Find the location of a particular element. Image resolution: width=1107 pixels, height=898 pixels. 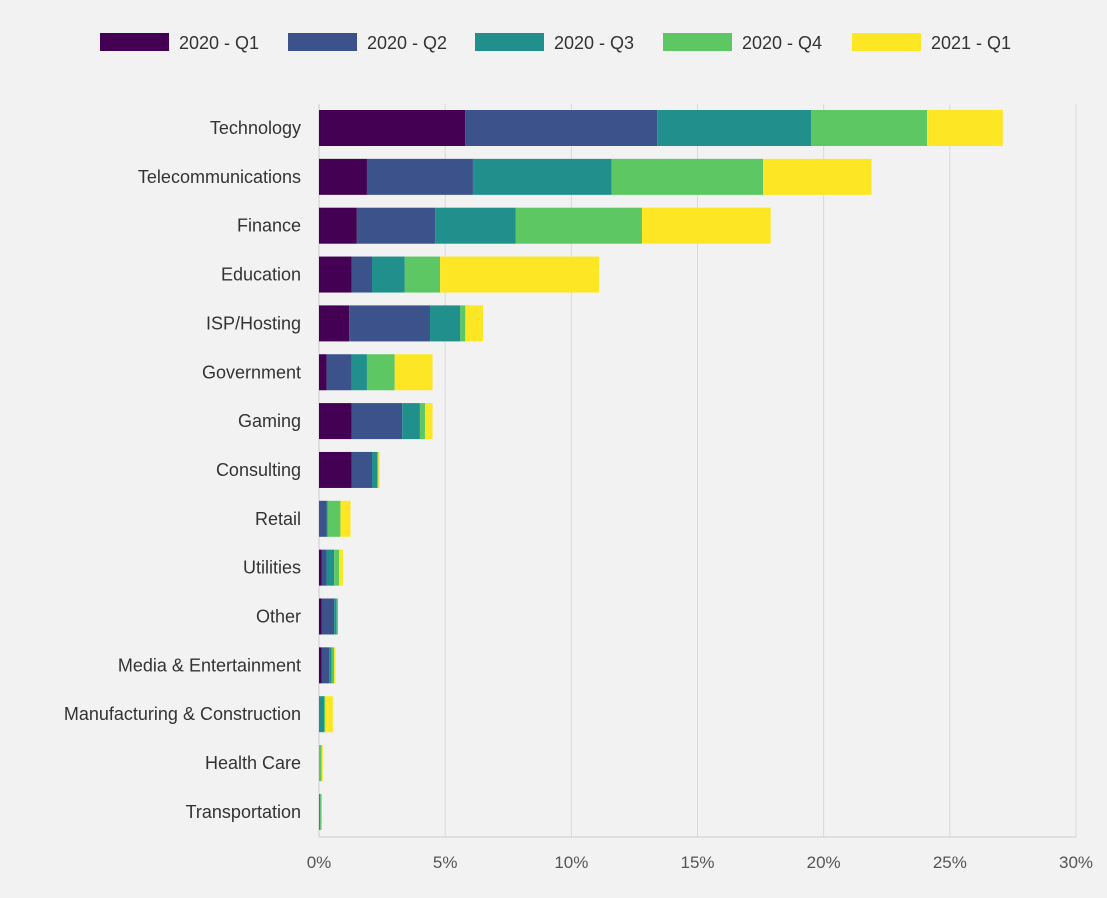

x-tick-label: 30% is located at coordinates (1076, 862).